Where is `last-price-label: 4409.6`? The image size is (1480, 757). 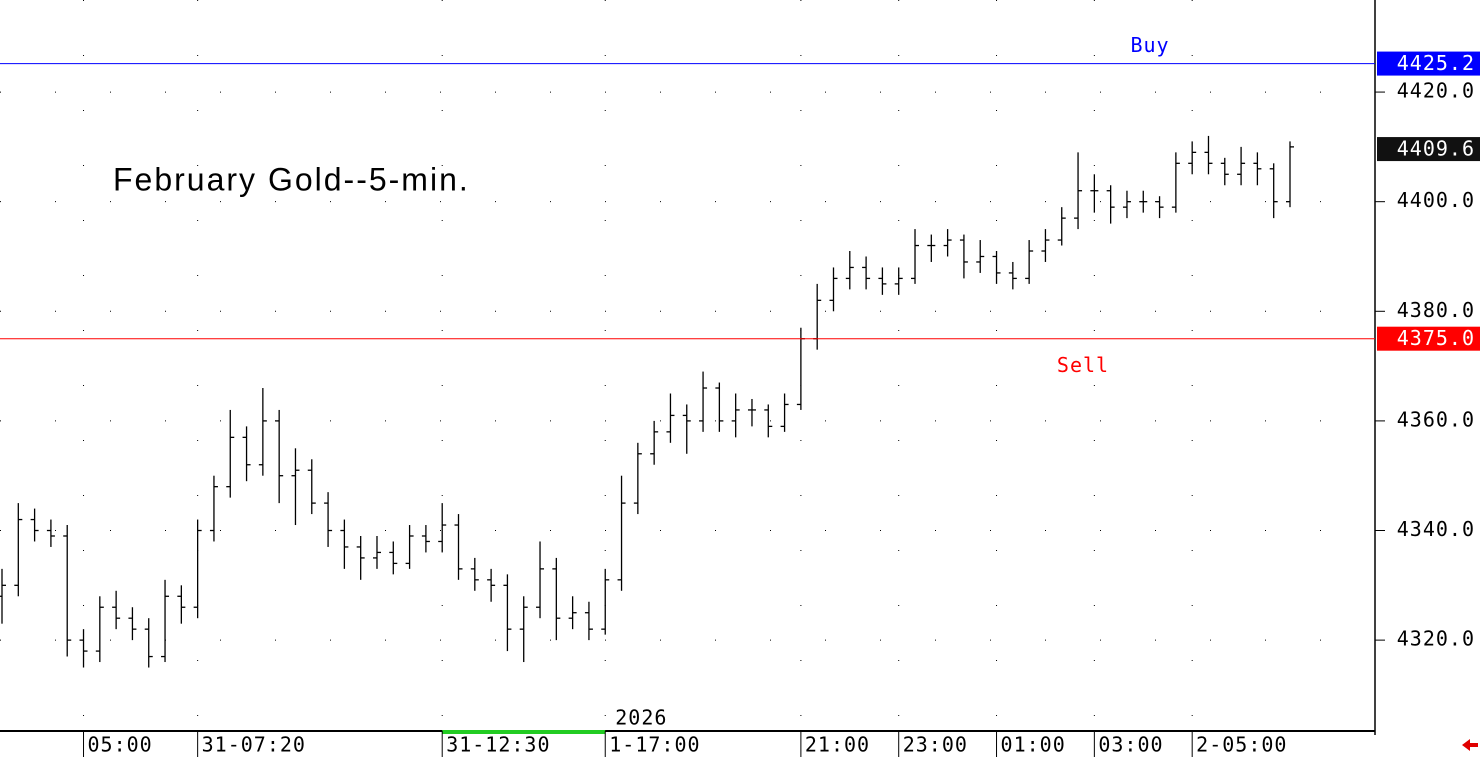
last-price-label: 4409.6 is located at coordinates (1436, 149).